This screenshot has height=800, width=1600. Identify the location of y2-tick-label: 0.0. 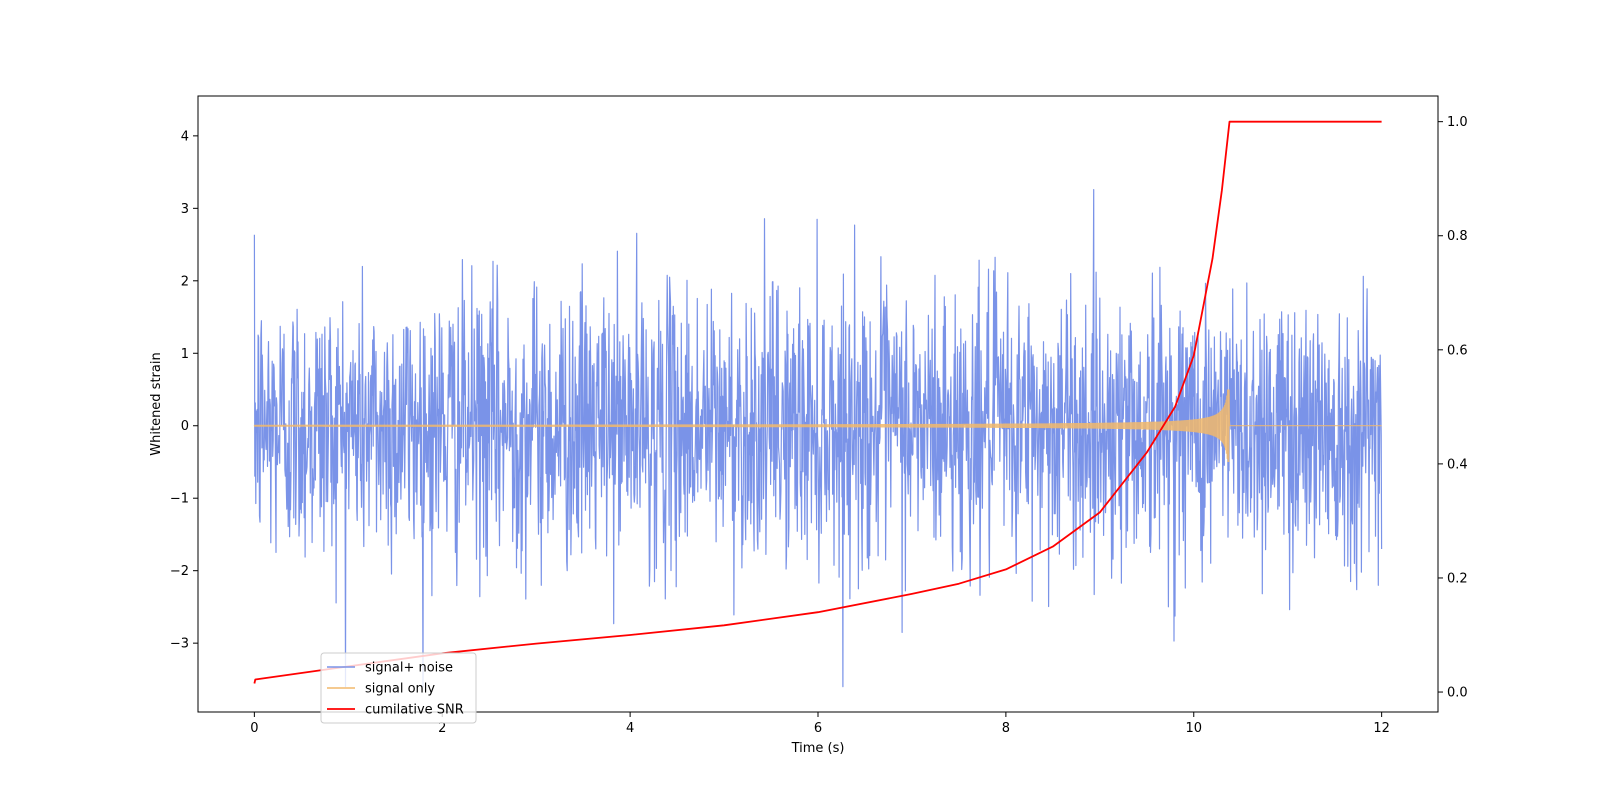
(1457, 693).